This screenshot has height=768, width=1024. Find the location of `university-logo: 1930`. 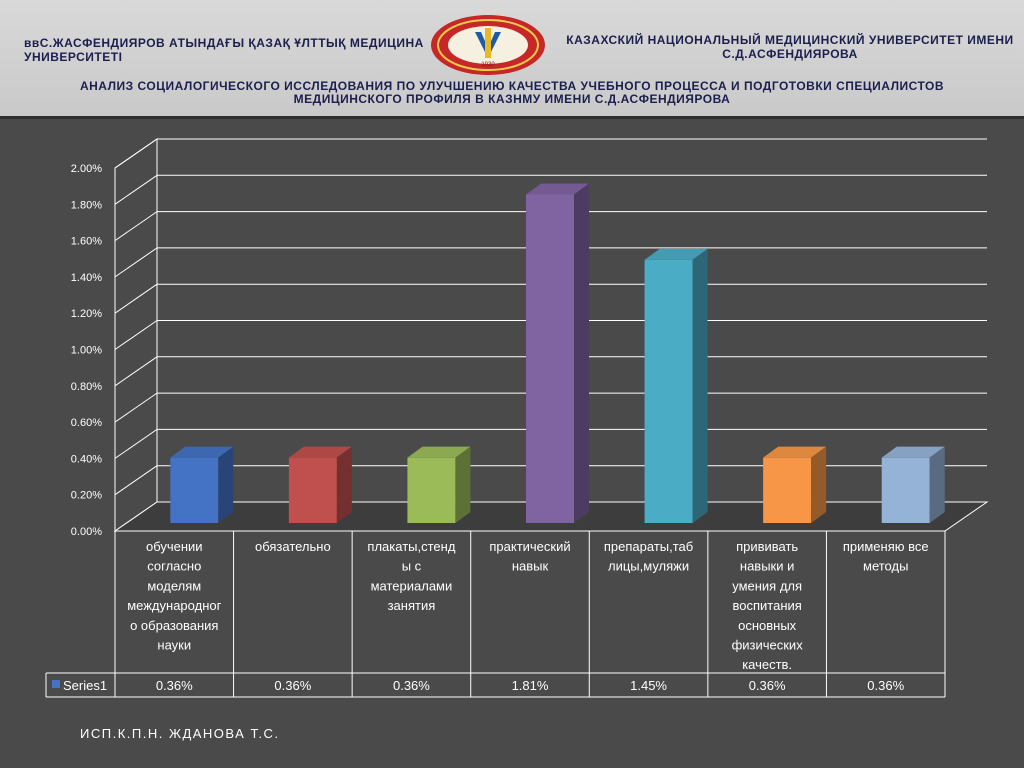

university-logo: 1930 is located at coordinates (488, 45).